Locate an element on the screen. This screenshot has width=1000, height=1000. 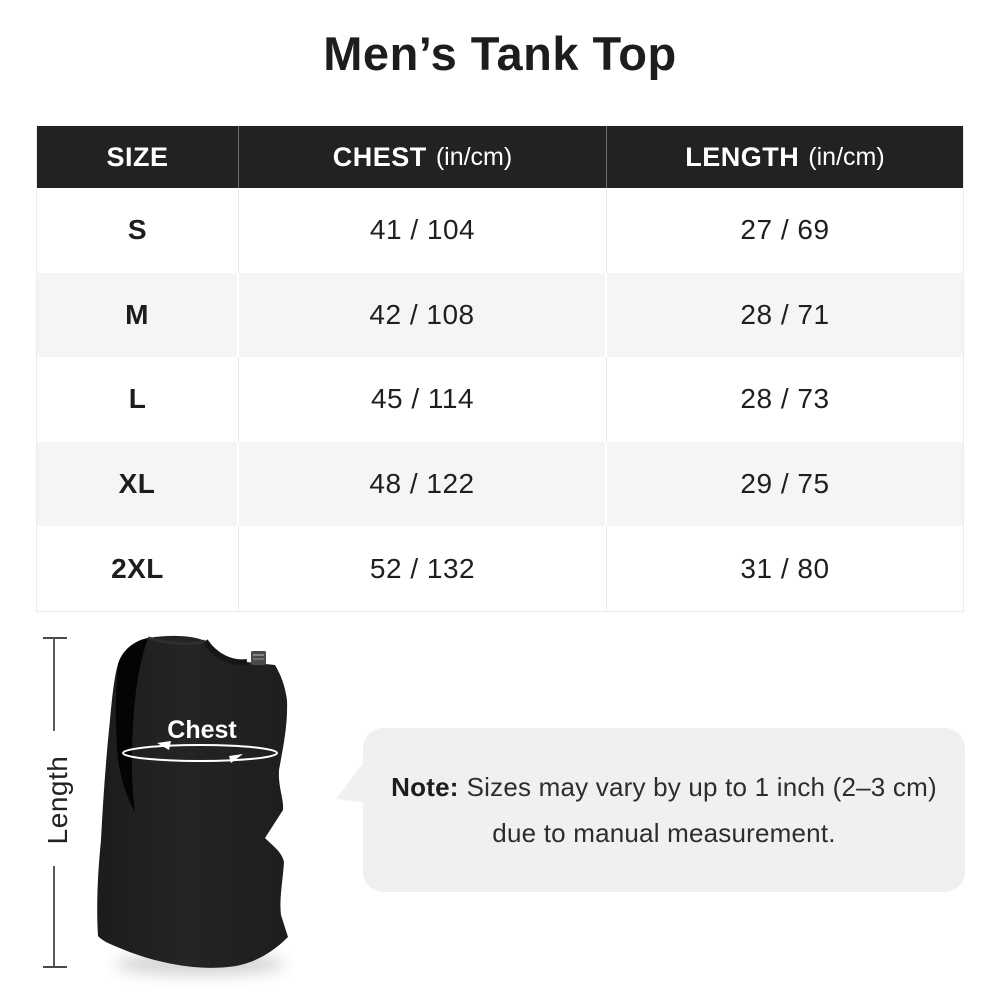
header-length-unit: (in/cm) is located at coordinates (846, 156).